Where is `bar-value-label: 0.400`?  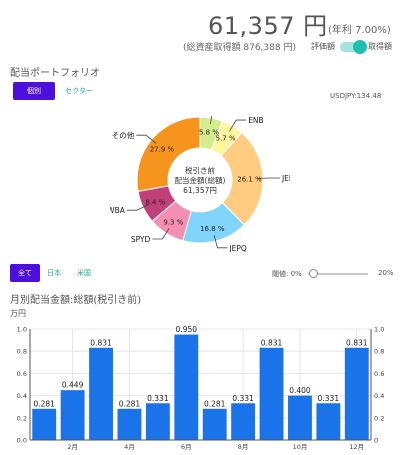
bar-value-label: 0.400 is located at coordinates (300, 390).